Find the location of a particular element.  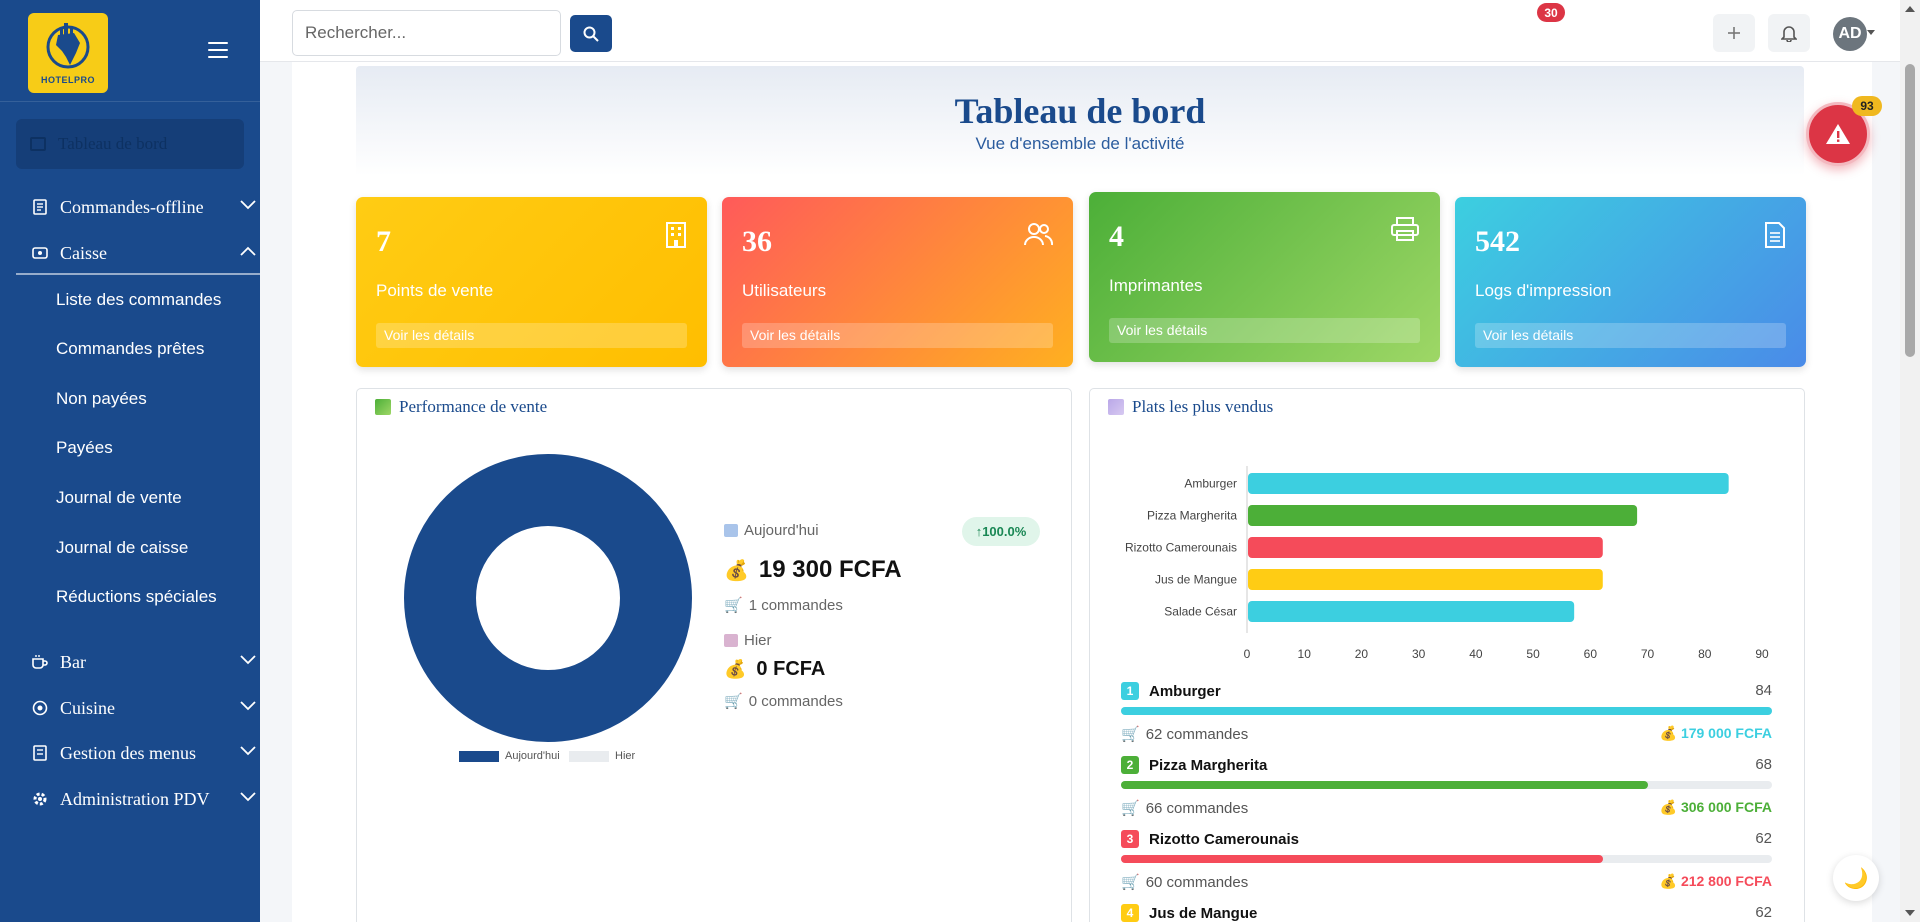

sidebar-item-label: Gestion des menus is located at coordinates (128, 752).